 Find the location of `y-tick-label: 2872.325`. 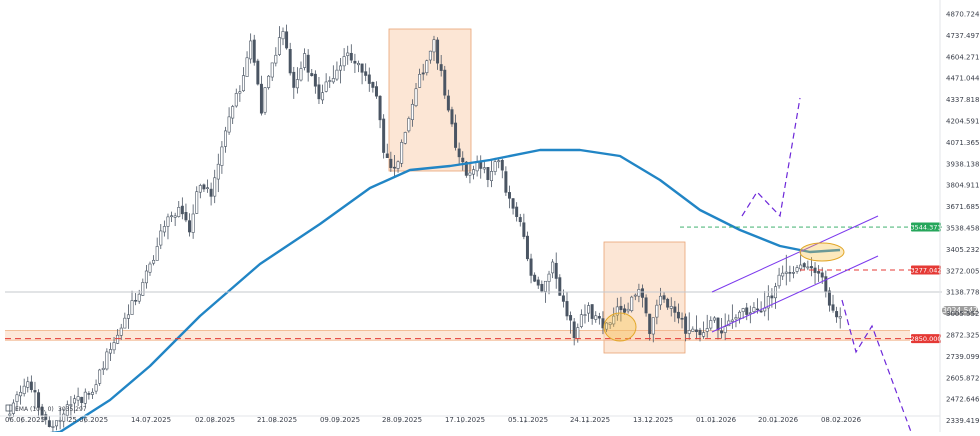

y-tick-label: 2872.325 is located at coordinates (962, 336).